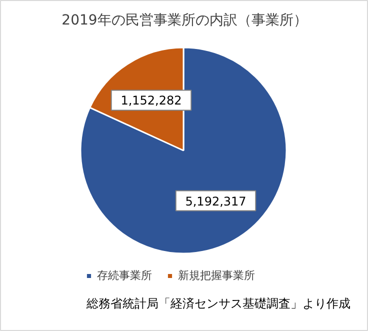  I want to click on chart-title: 2019年の民営事業所の内訳（事業所）, so click(185, 20).